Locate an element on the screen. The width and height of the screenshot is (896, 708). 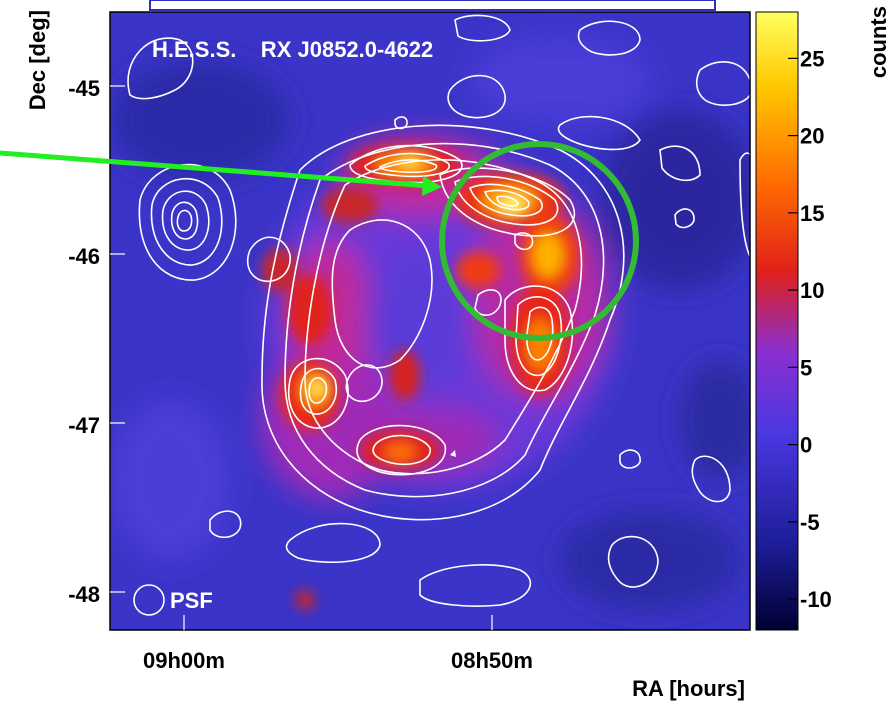
colorbar is located at coordinates (777, 321).